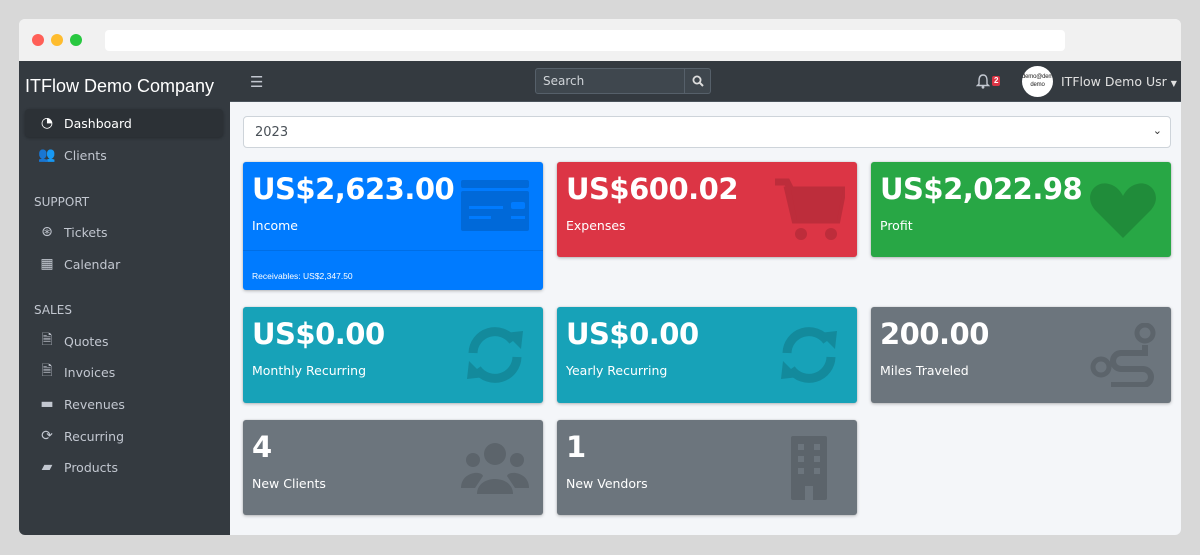 The width and height of the screenshot is (1200, 555). What do you see at coordinates (393, 270) in the screenshot?
I see `income-card-footer: Receivables: US$2,347.50` at bounding box center [393, 270].